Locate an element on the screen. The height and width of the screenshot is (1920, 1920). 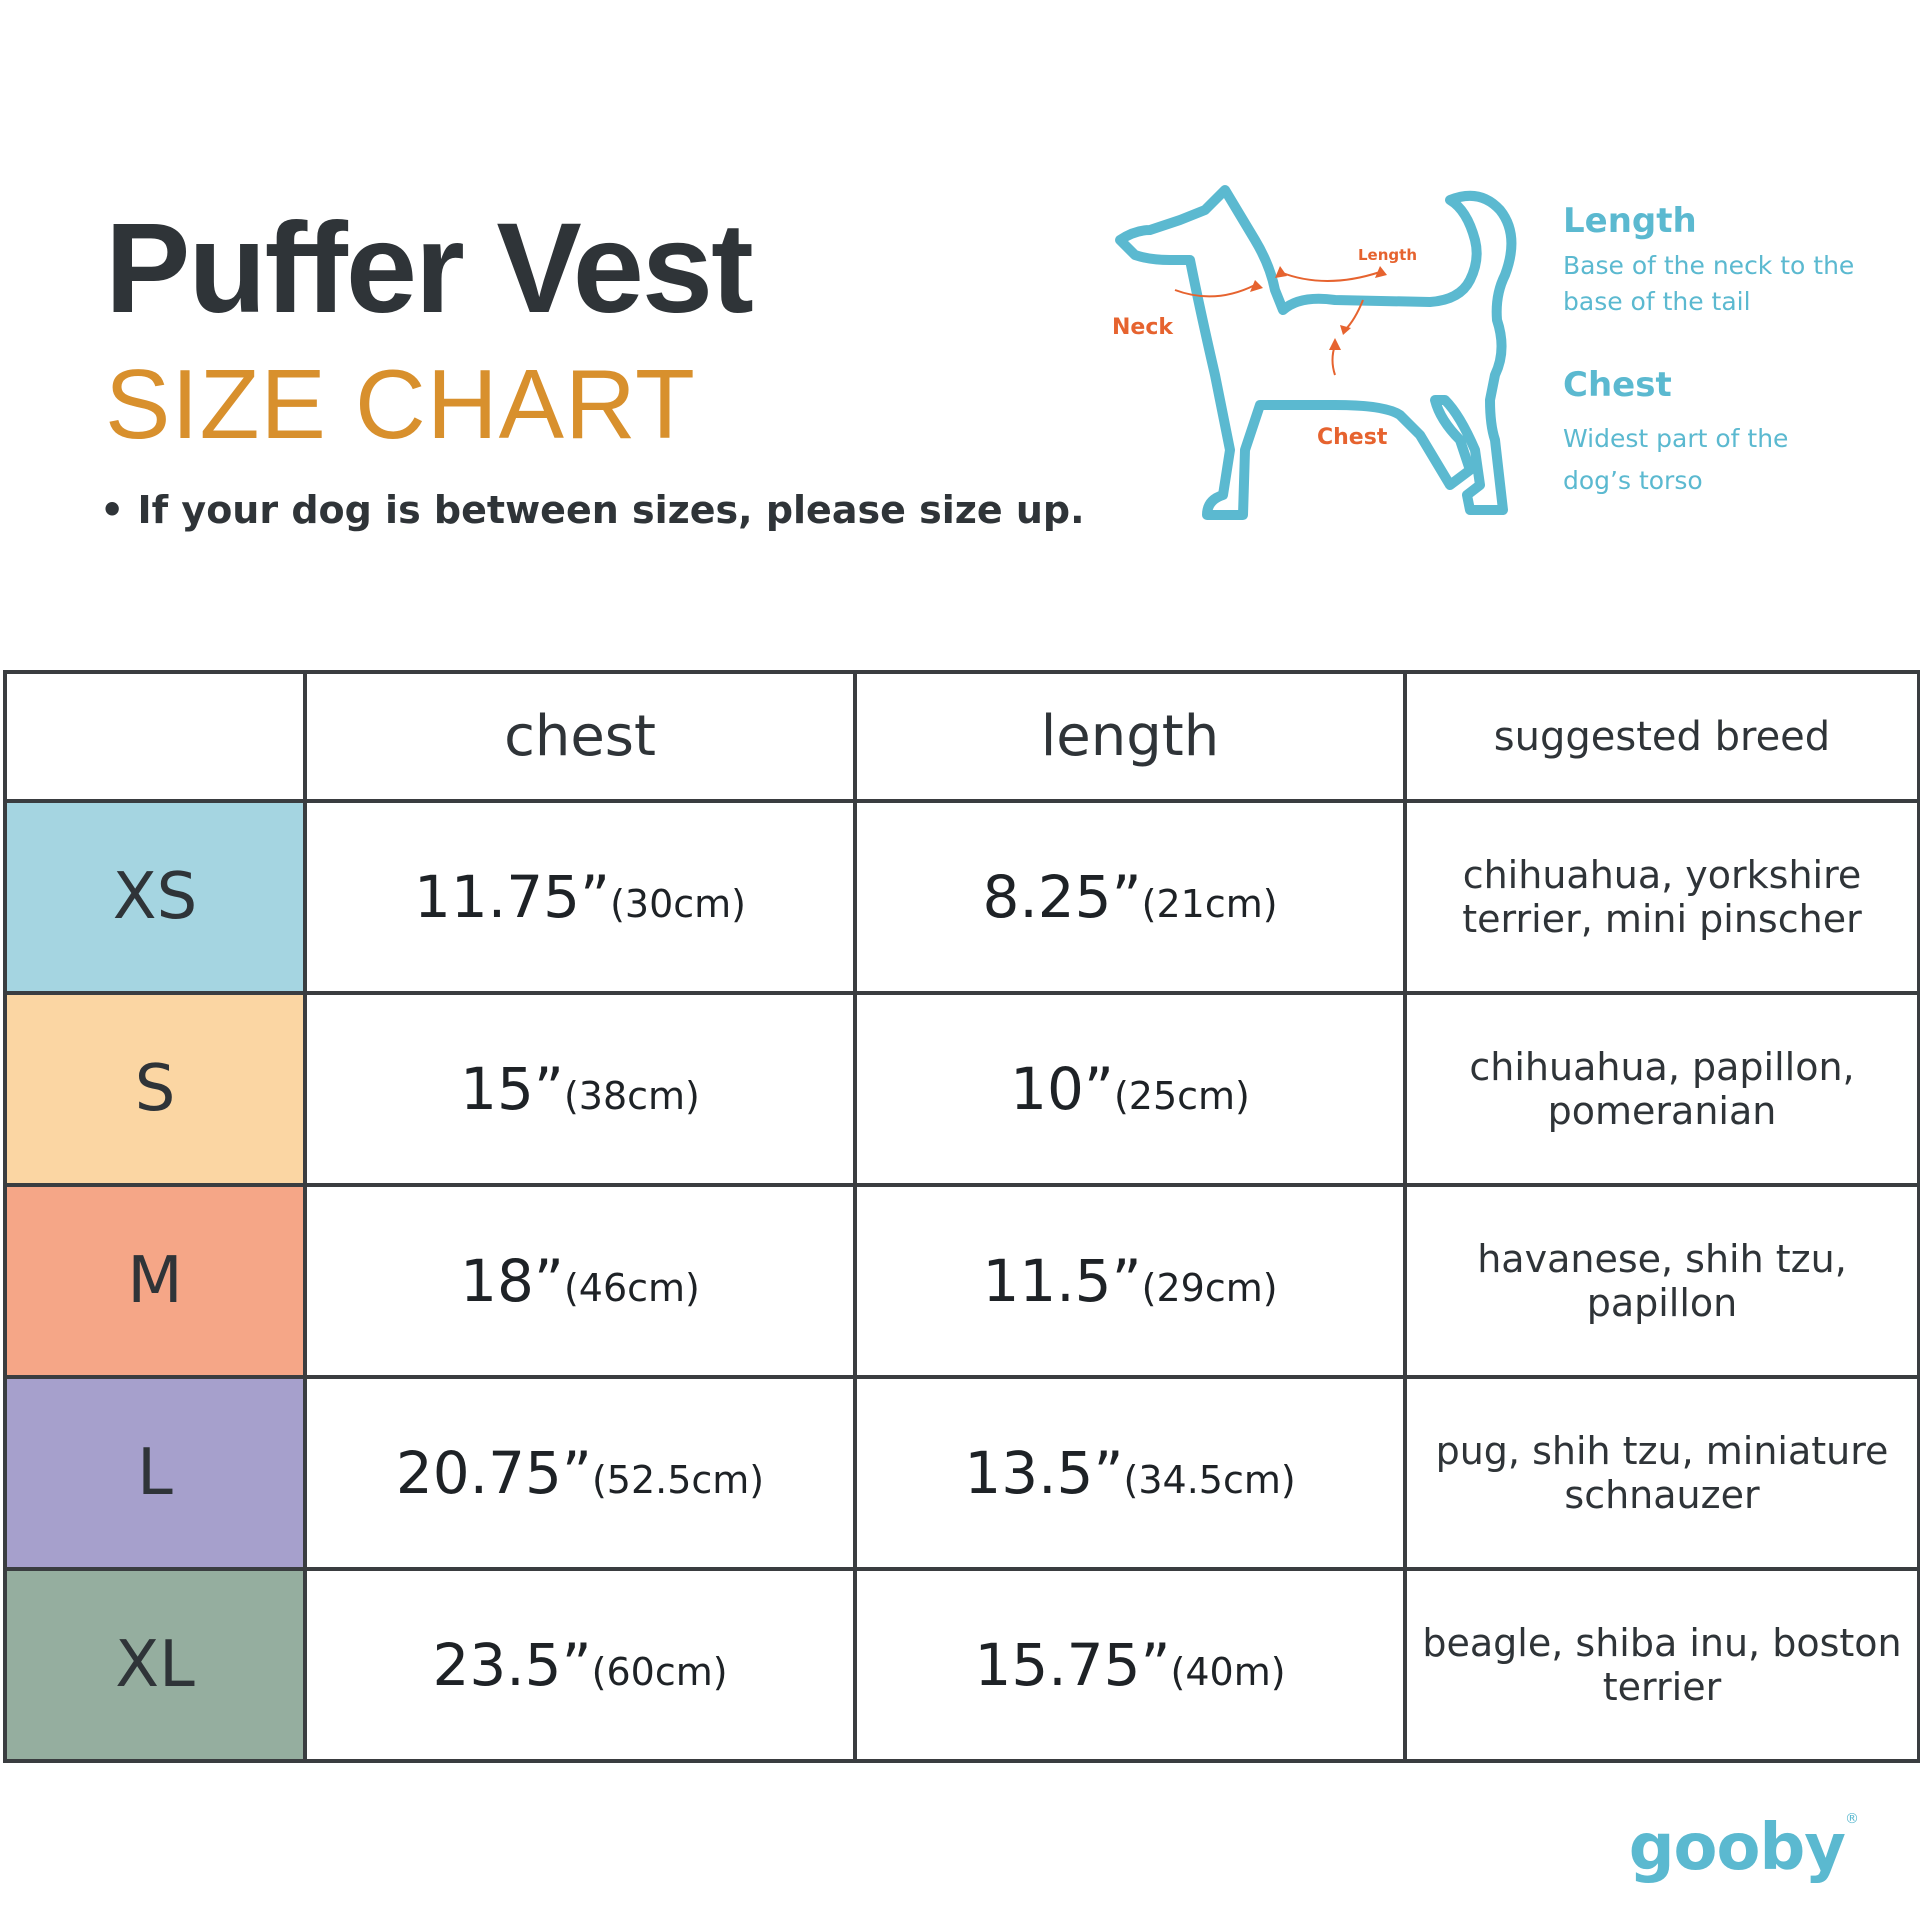
header-chest: chest is located at coordinates (580, 736).